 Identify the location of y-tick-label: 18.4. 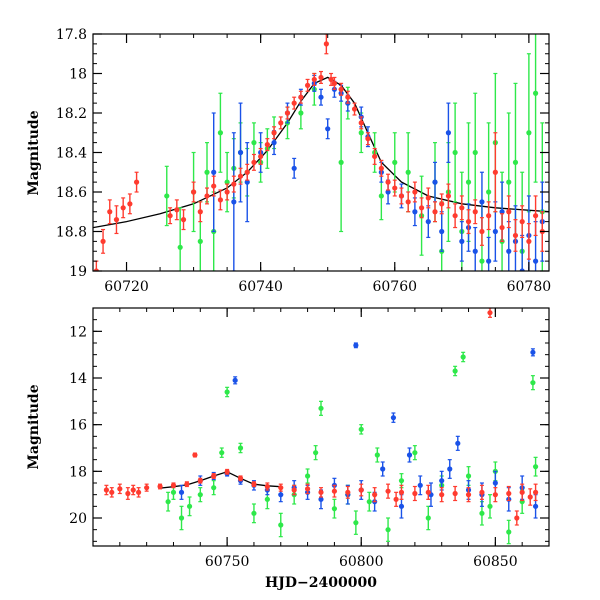
(71, 154).